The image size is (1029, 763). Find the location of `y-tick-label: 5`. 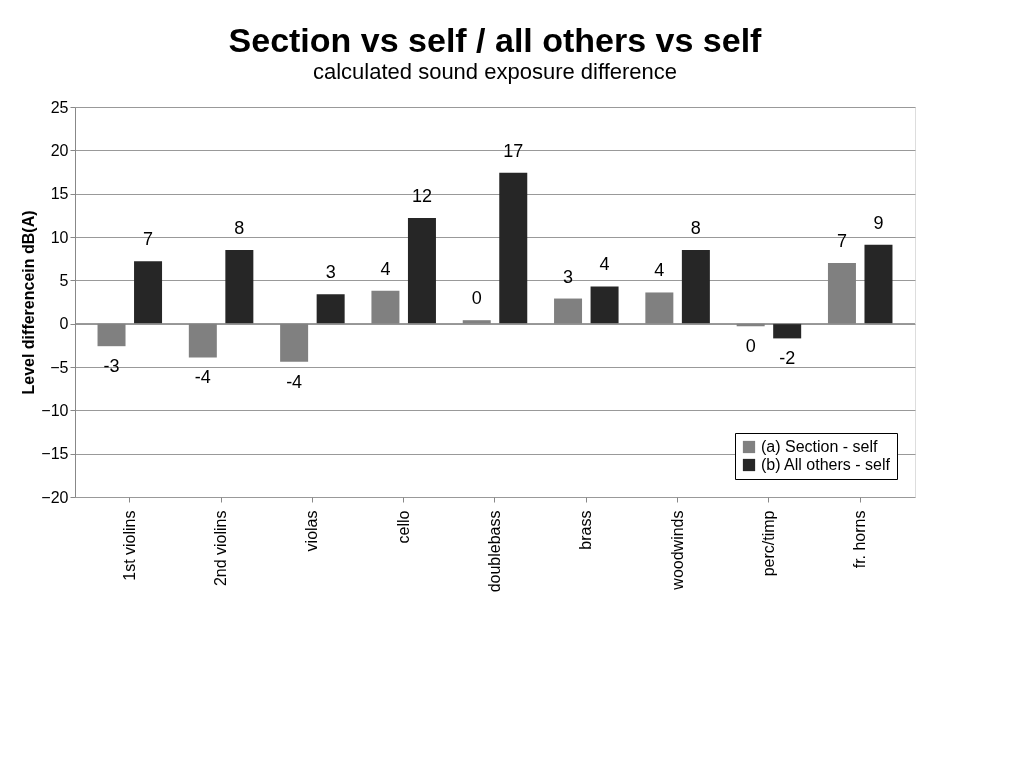

y-tick-label: 5 is located at coordinates (64, 280).